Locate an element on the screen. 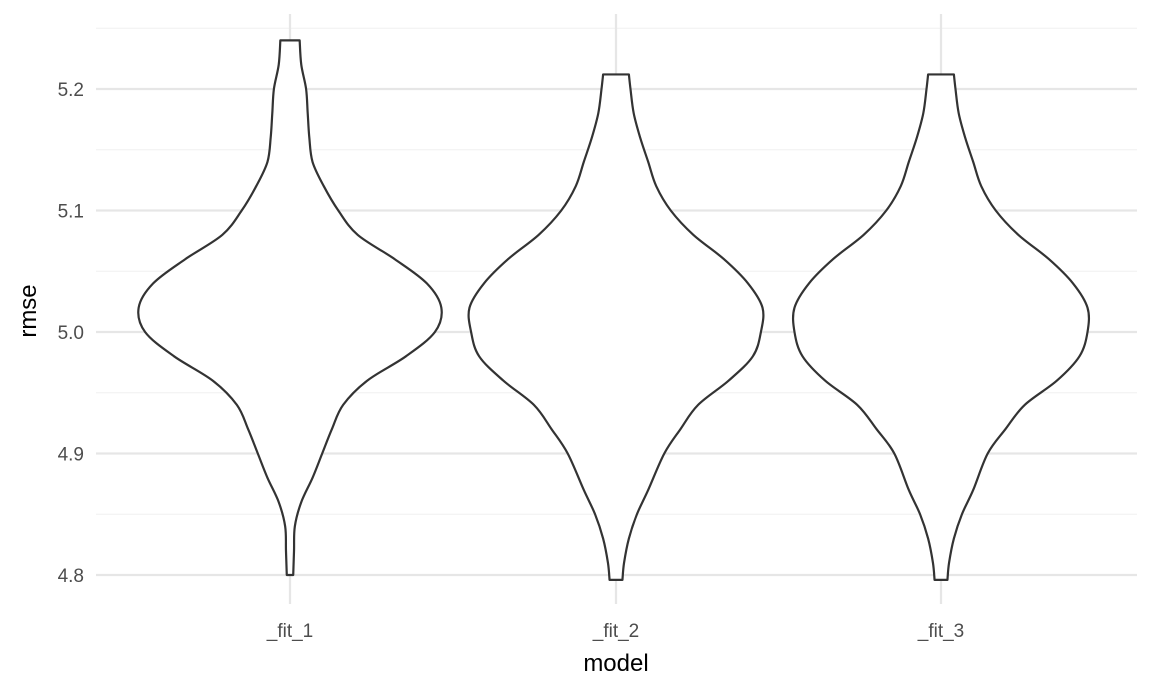 The width and height of the screenshot is (1152, 691). y-tick-label: 4.8 is located at coordinates (71, 576).